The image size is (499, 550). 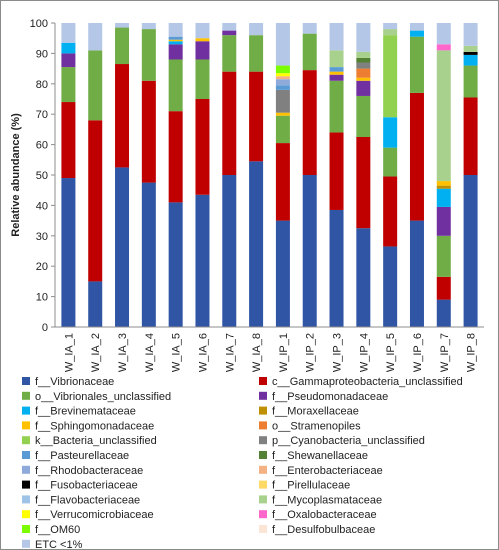 What do you see at coordinates (177, 352) in the screenshot?
I see `x-tick-label: W_IA_5` at bounding box center [177, 352].